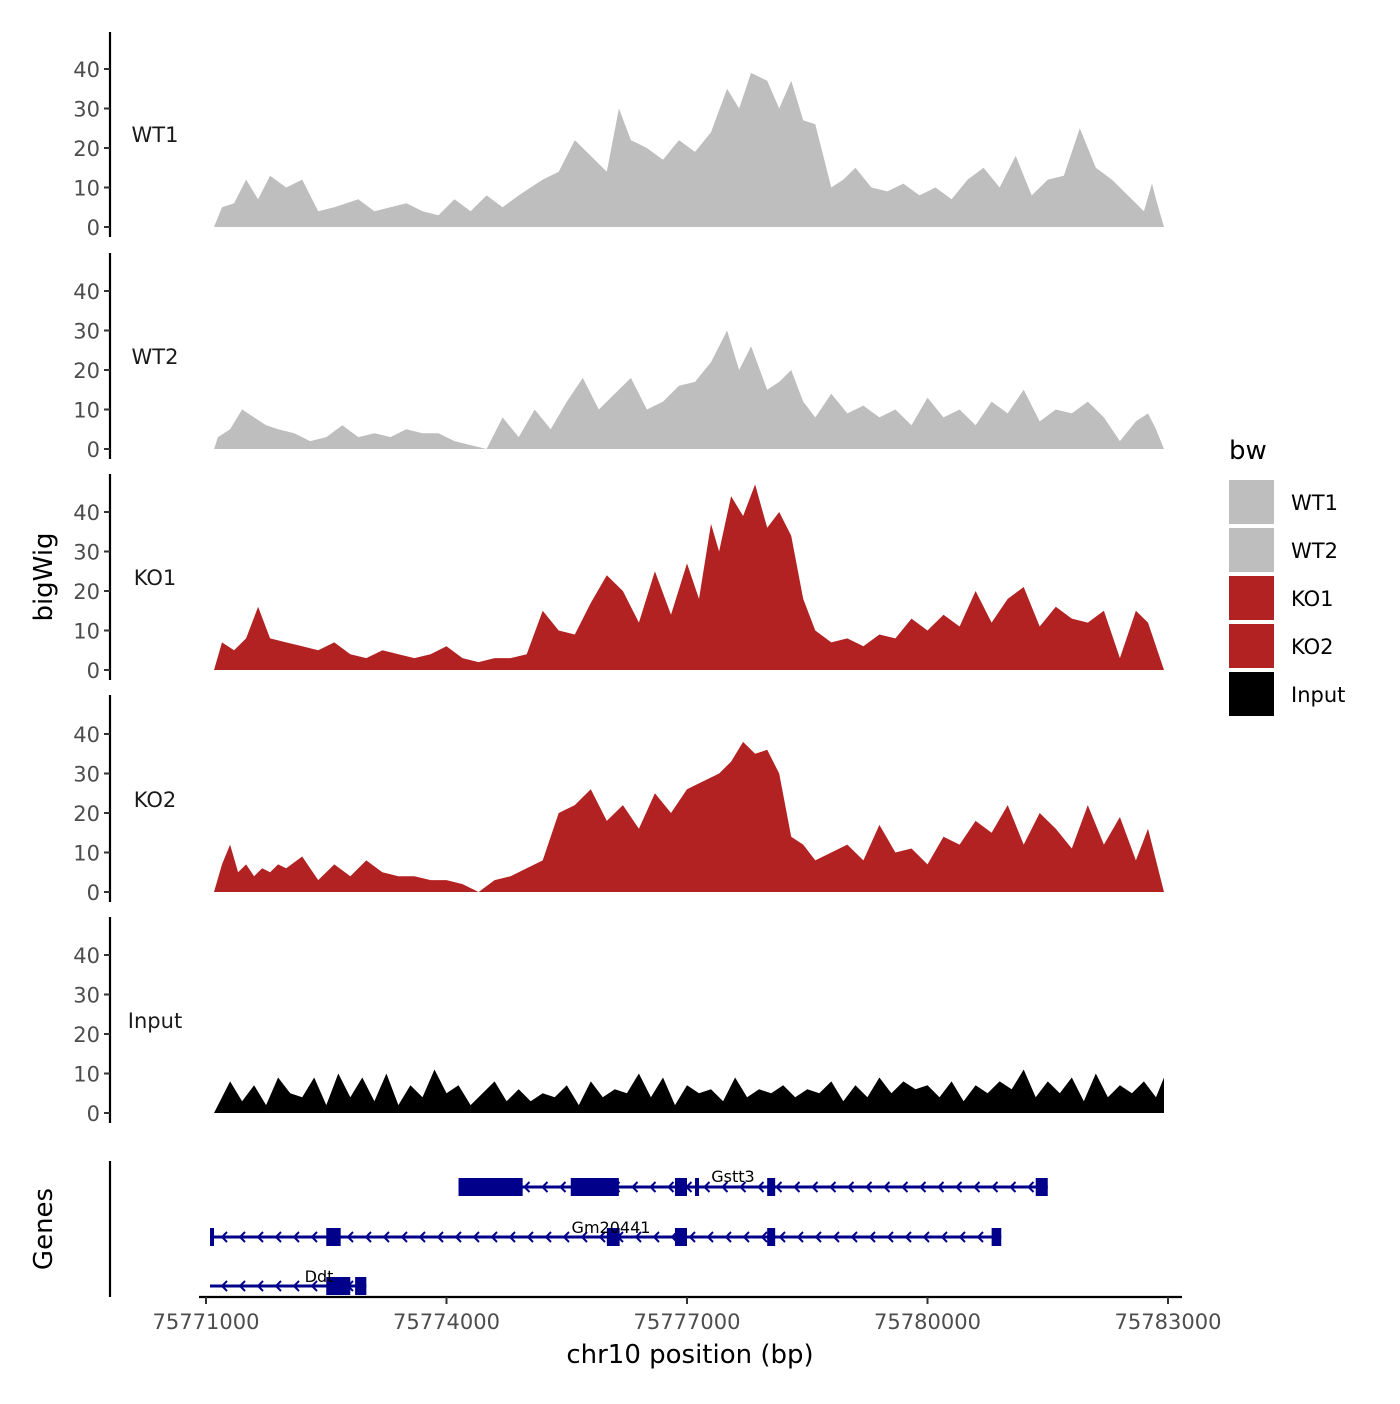  What do you see at coordinates (1287, 576) in the screenshot?
I see `legend: bw WT1 WT2 KO1 KO2 Input` at bounding box center [1287, 576].